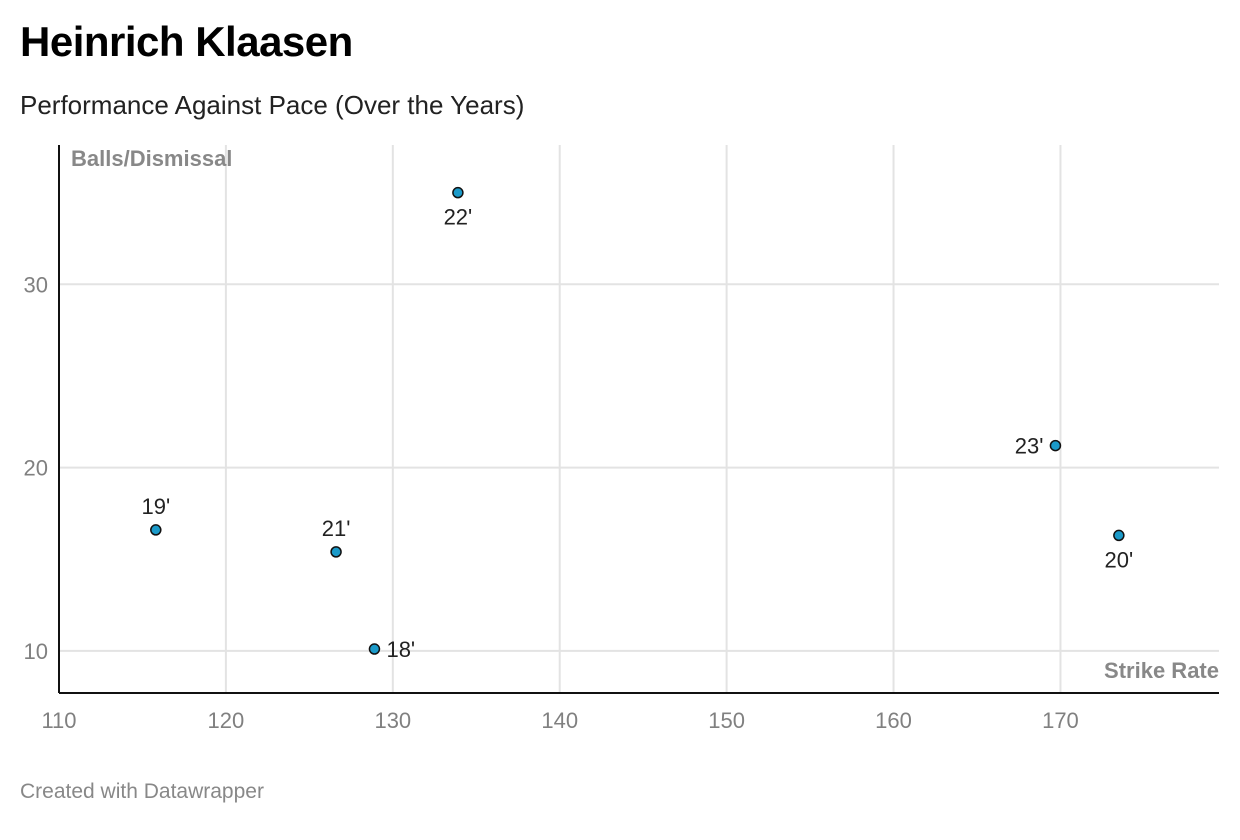 The image size is (1240, 840). I want to click on y-tick-label: 20, so click(36, 468).